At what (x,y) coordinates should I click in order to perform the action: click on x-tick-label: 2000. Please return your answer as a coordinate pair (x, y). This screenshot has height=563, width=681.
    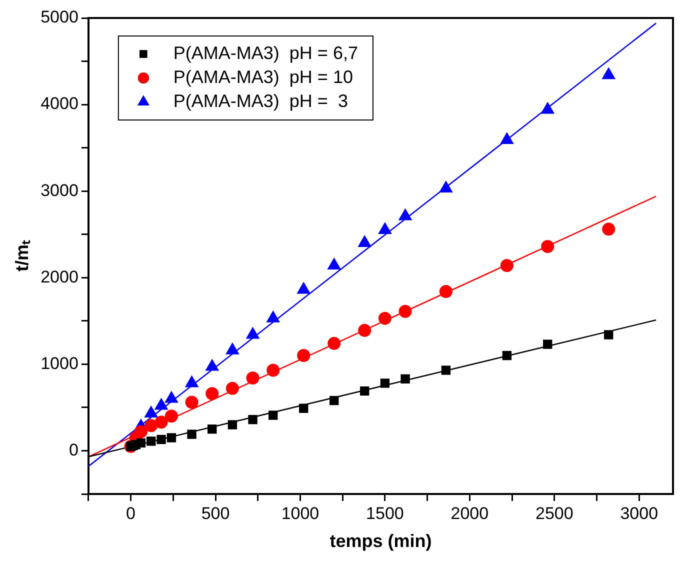
    Looking at the image, I should click on (469, 513).